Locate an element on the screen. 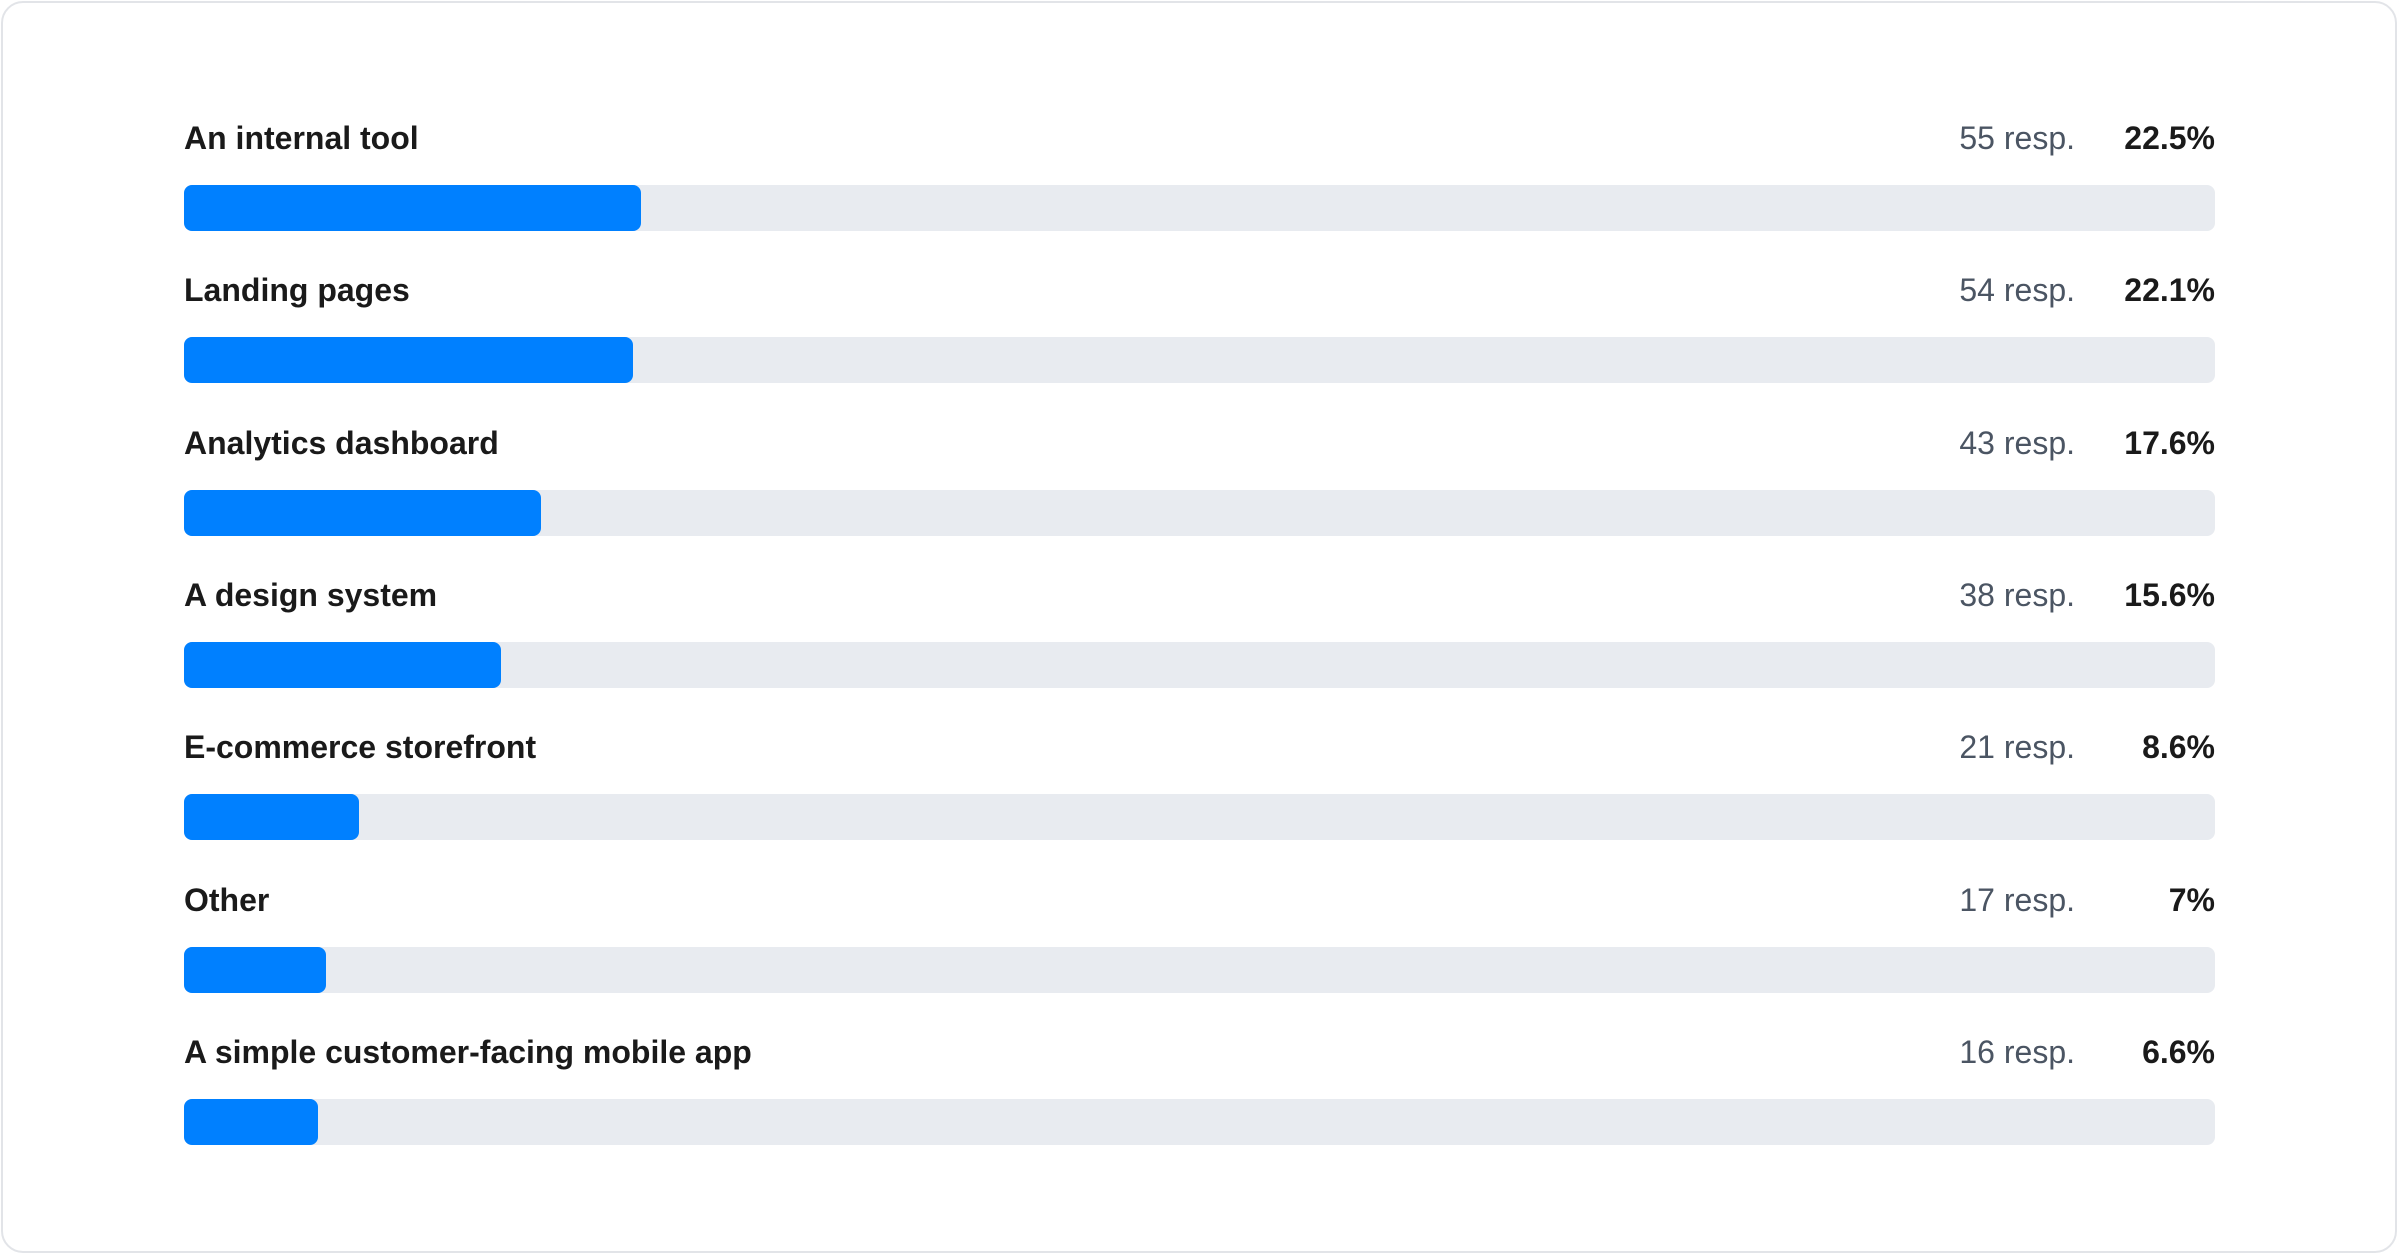  response-count: 17 resp. is located at coordinates (2017, 899).